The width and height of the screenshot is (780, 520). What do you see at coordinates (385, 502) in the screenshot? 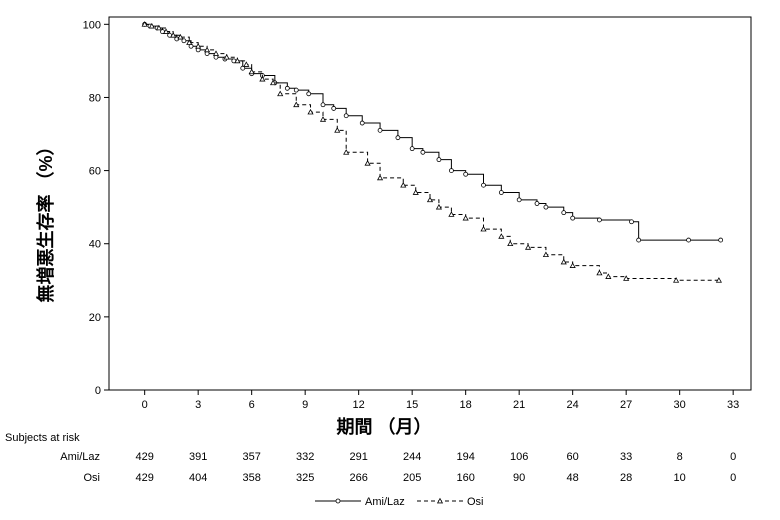
I see `legend-label: Ami/Laz` at bounding box center [385, 502].